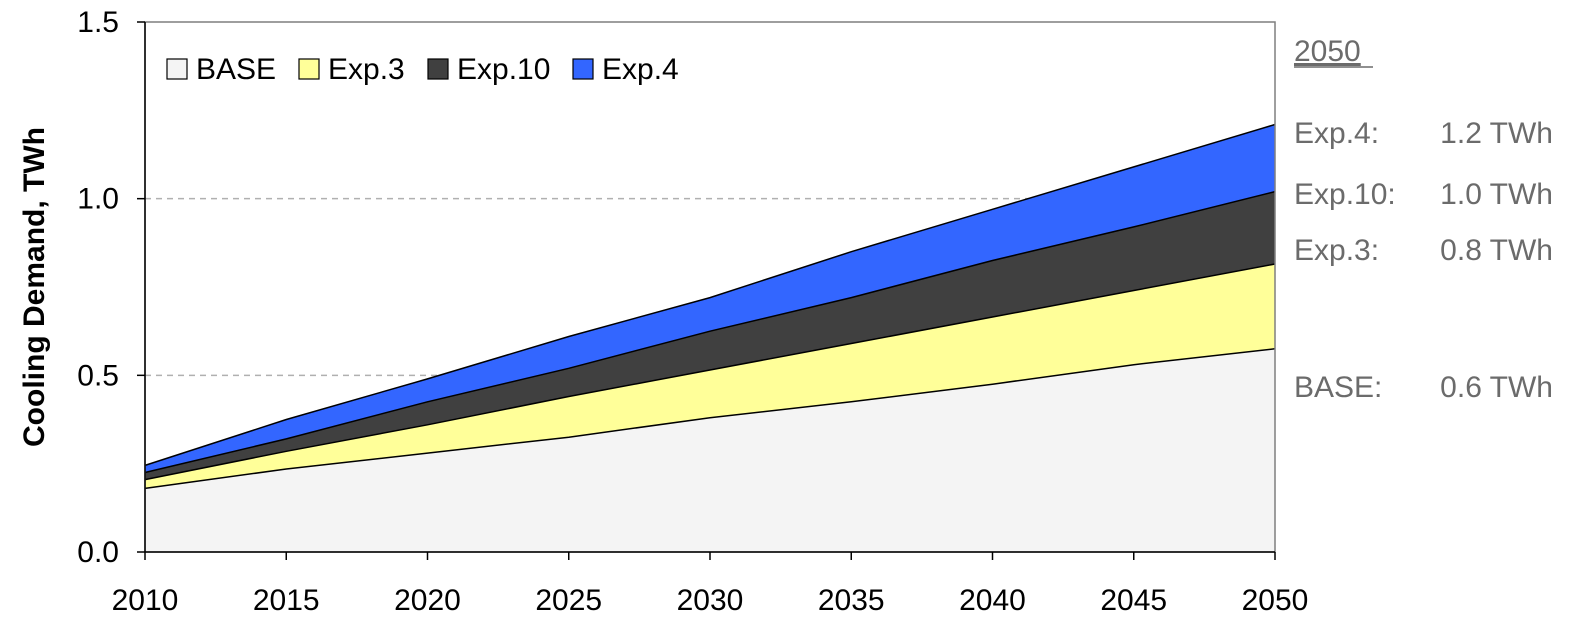 The height and width of the screenshot is (617, 1570). Describe the element at coordinates (851, 600) in the screenshot. I see `x-tick-label: 2035` at that location.